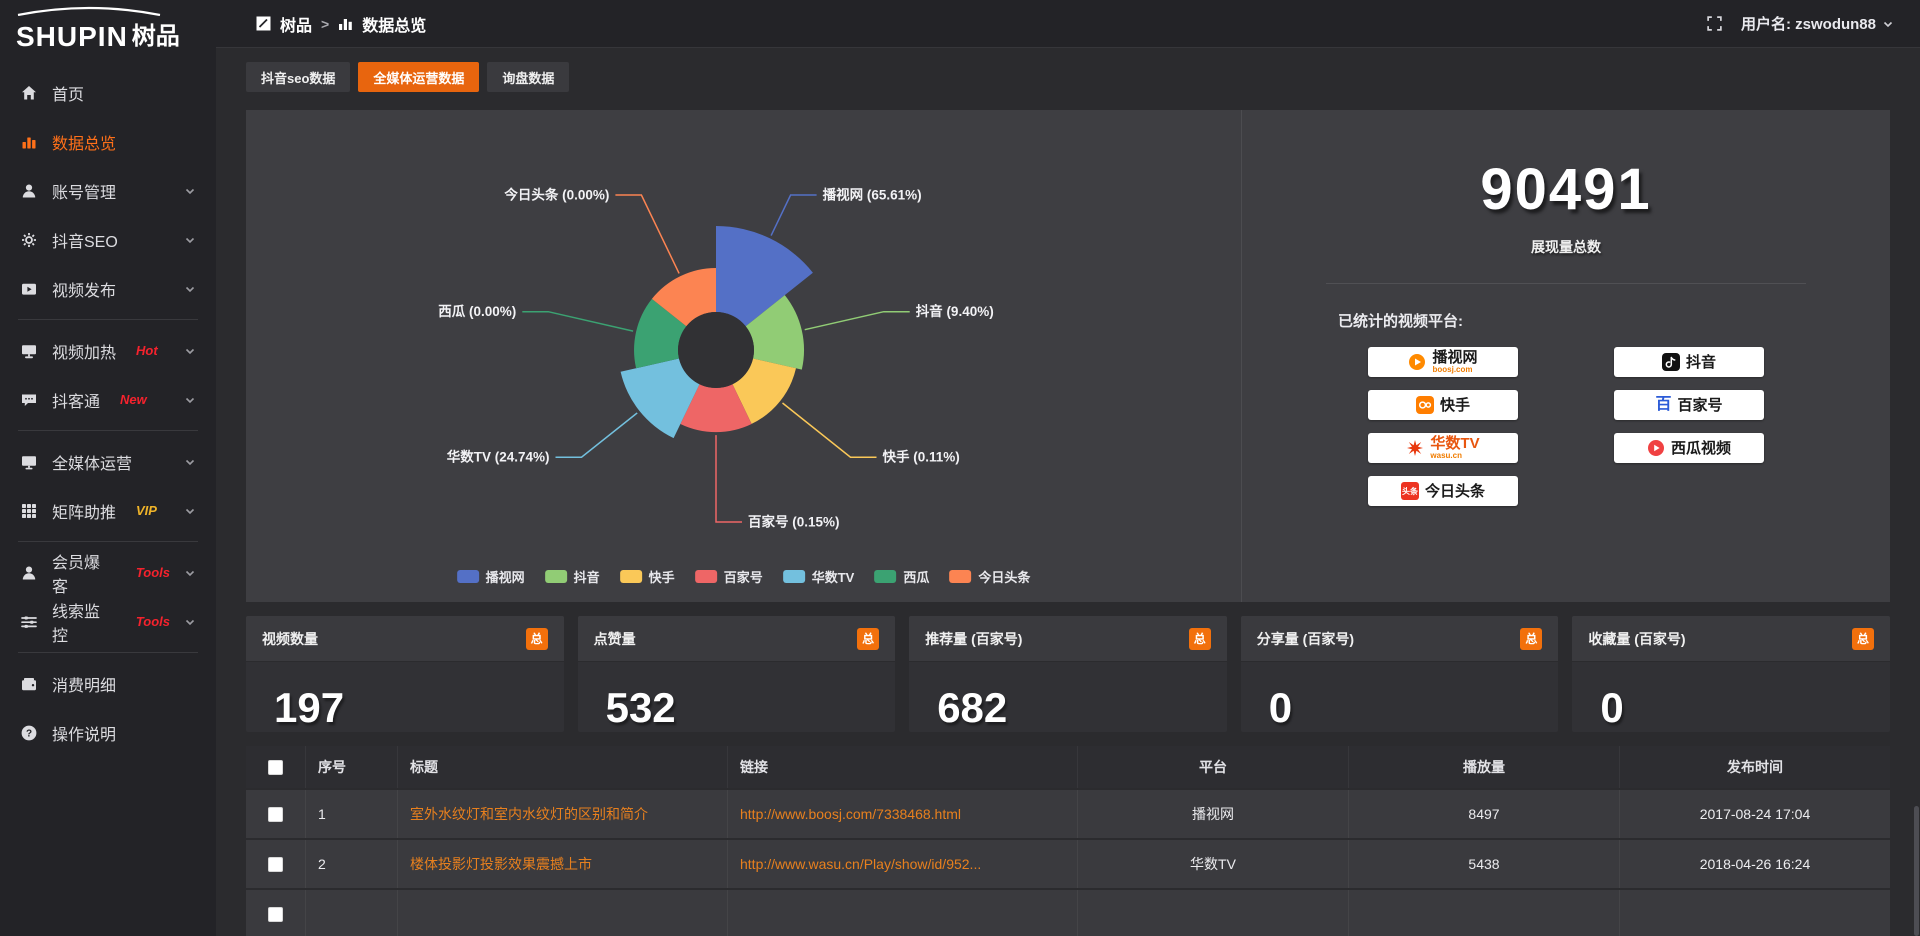 The width and height of the screenshot is (1920, 936). I want to click on stat-card-2: 点赞量 总 532, so click(736, 674).